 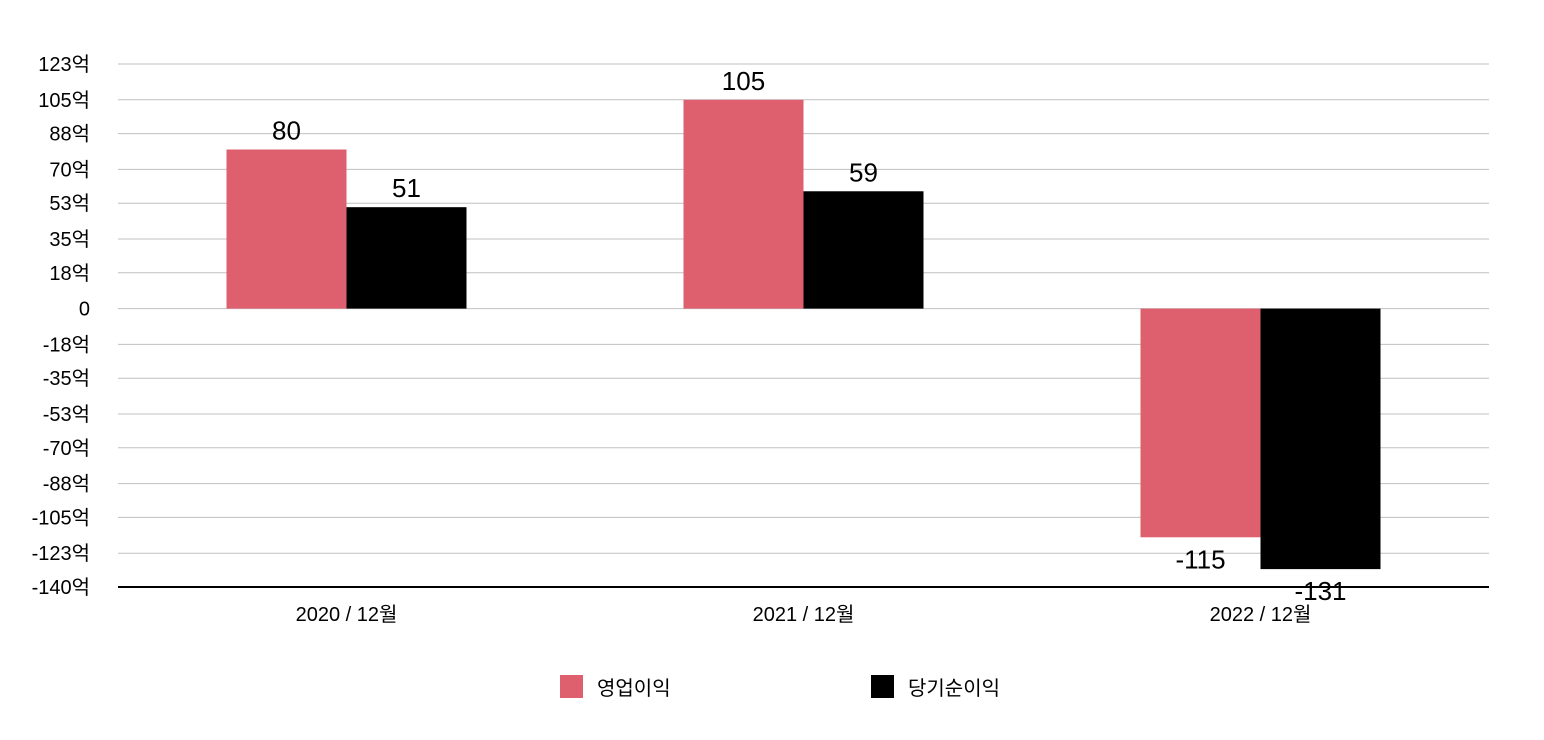 What do you see at coordinates (1320, 439) in the screenshot?
I see `bar-당기순이익-2` at bounding box center [1320, 439].